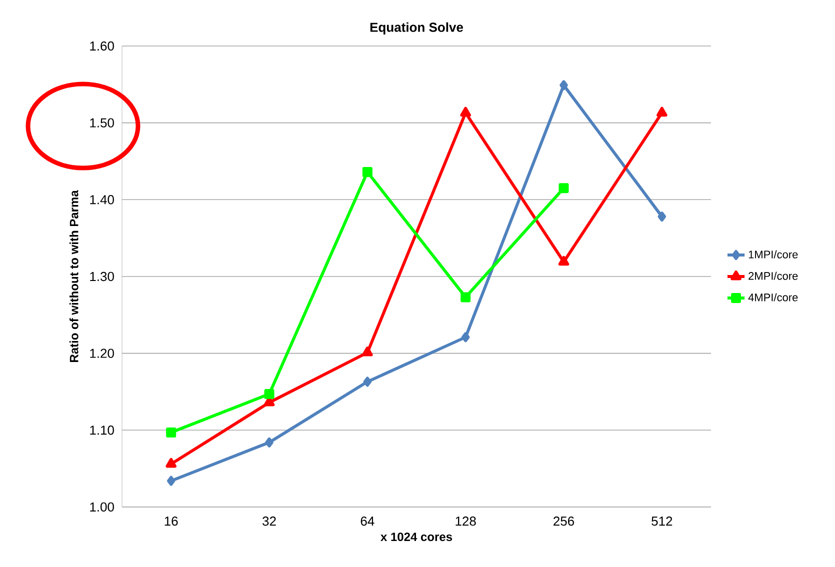  Describe the element at coordinates (417, 28) in the screenshot. I see `chart-title: Equation Solve` at that location.